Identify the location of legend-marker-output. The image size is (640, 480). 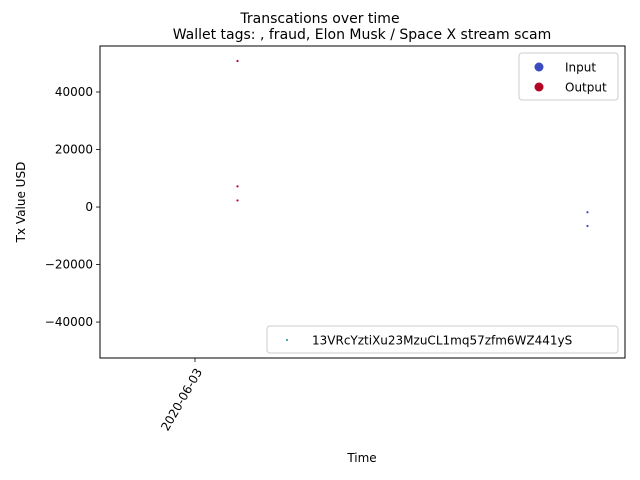
(539, 87).